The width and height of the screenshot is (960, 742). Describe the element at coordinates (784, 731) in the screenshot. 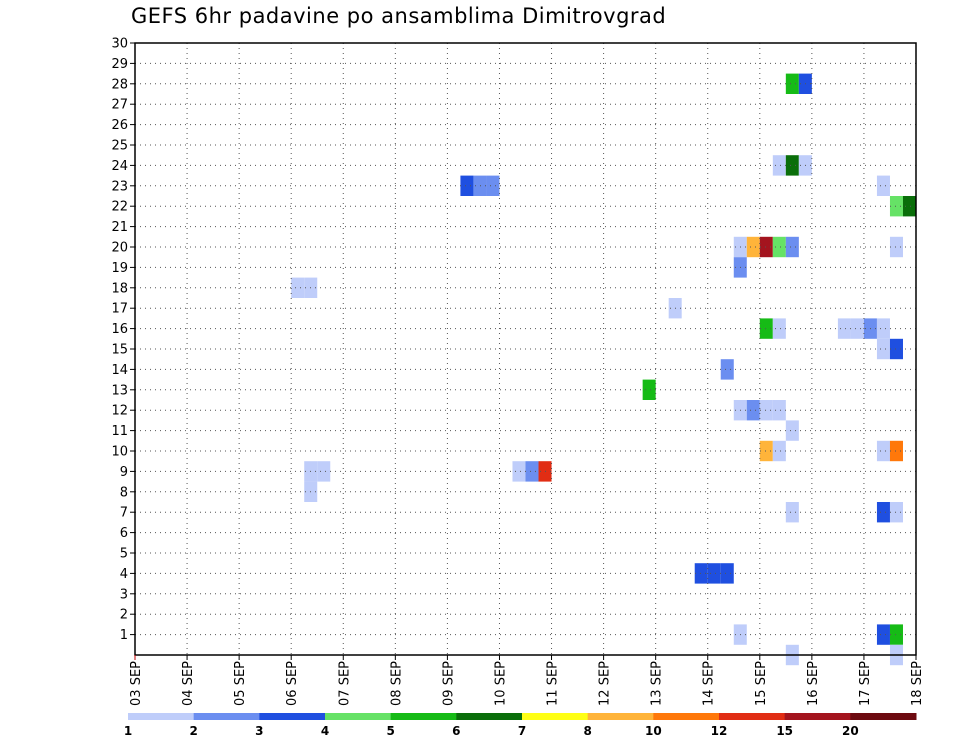

I see `colorbar-label: 15` at that location.